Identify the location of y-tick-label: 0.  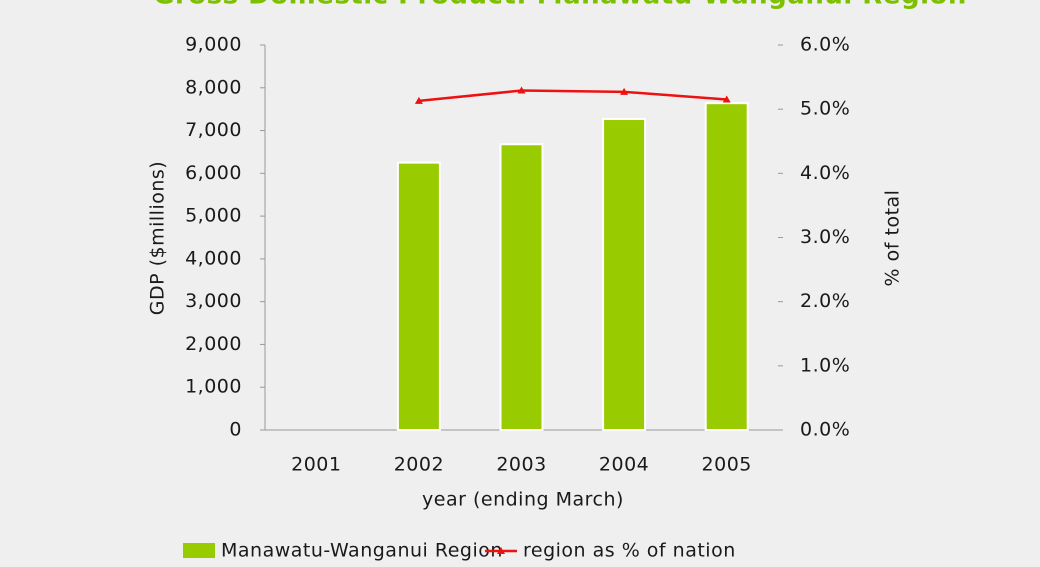
(235, 430).